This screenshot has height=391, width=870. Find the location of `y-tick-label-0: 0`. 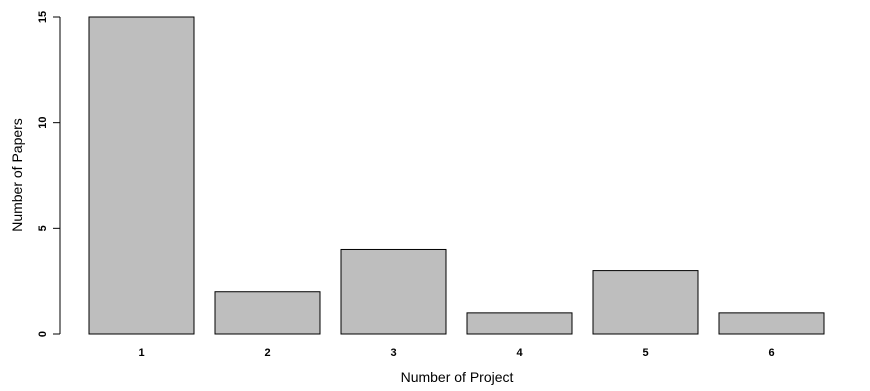

y-tick-label-0: 0 is located at coordinates (43, 334).